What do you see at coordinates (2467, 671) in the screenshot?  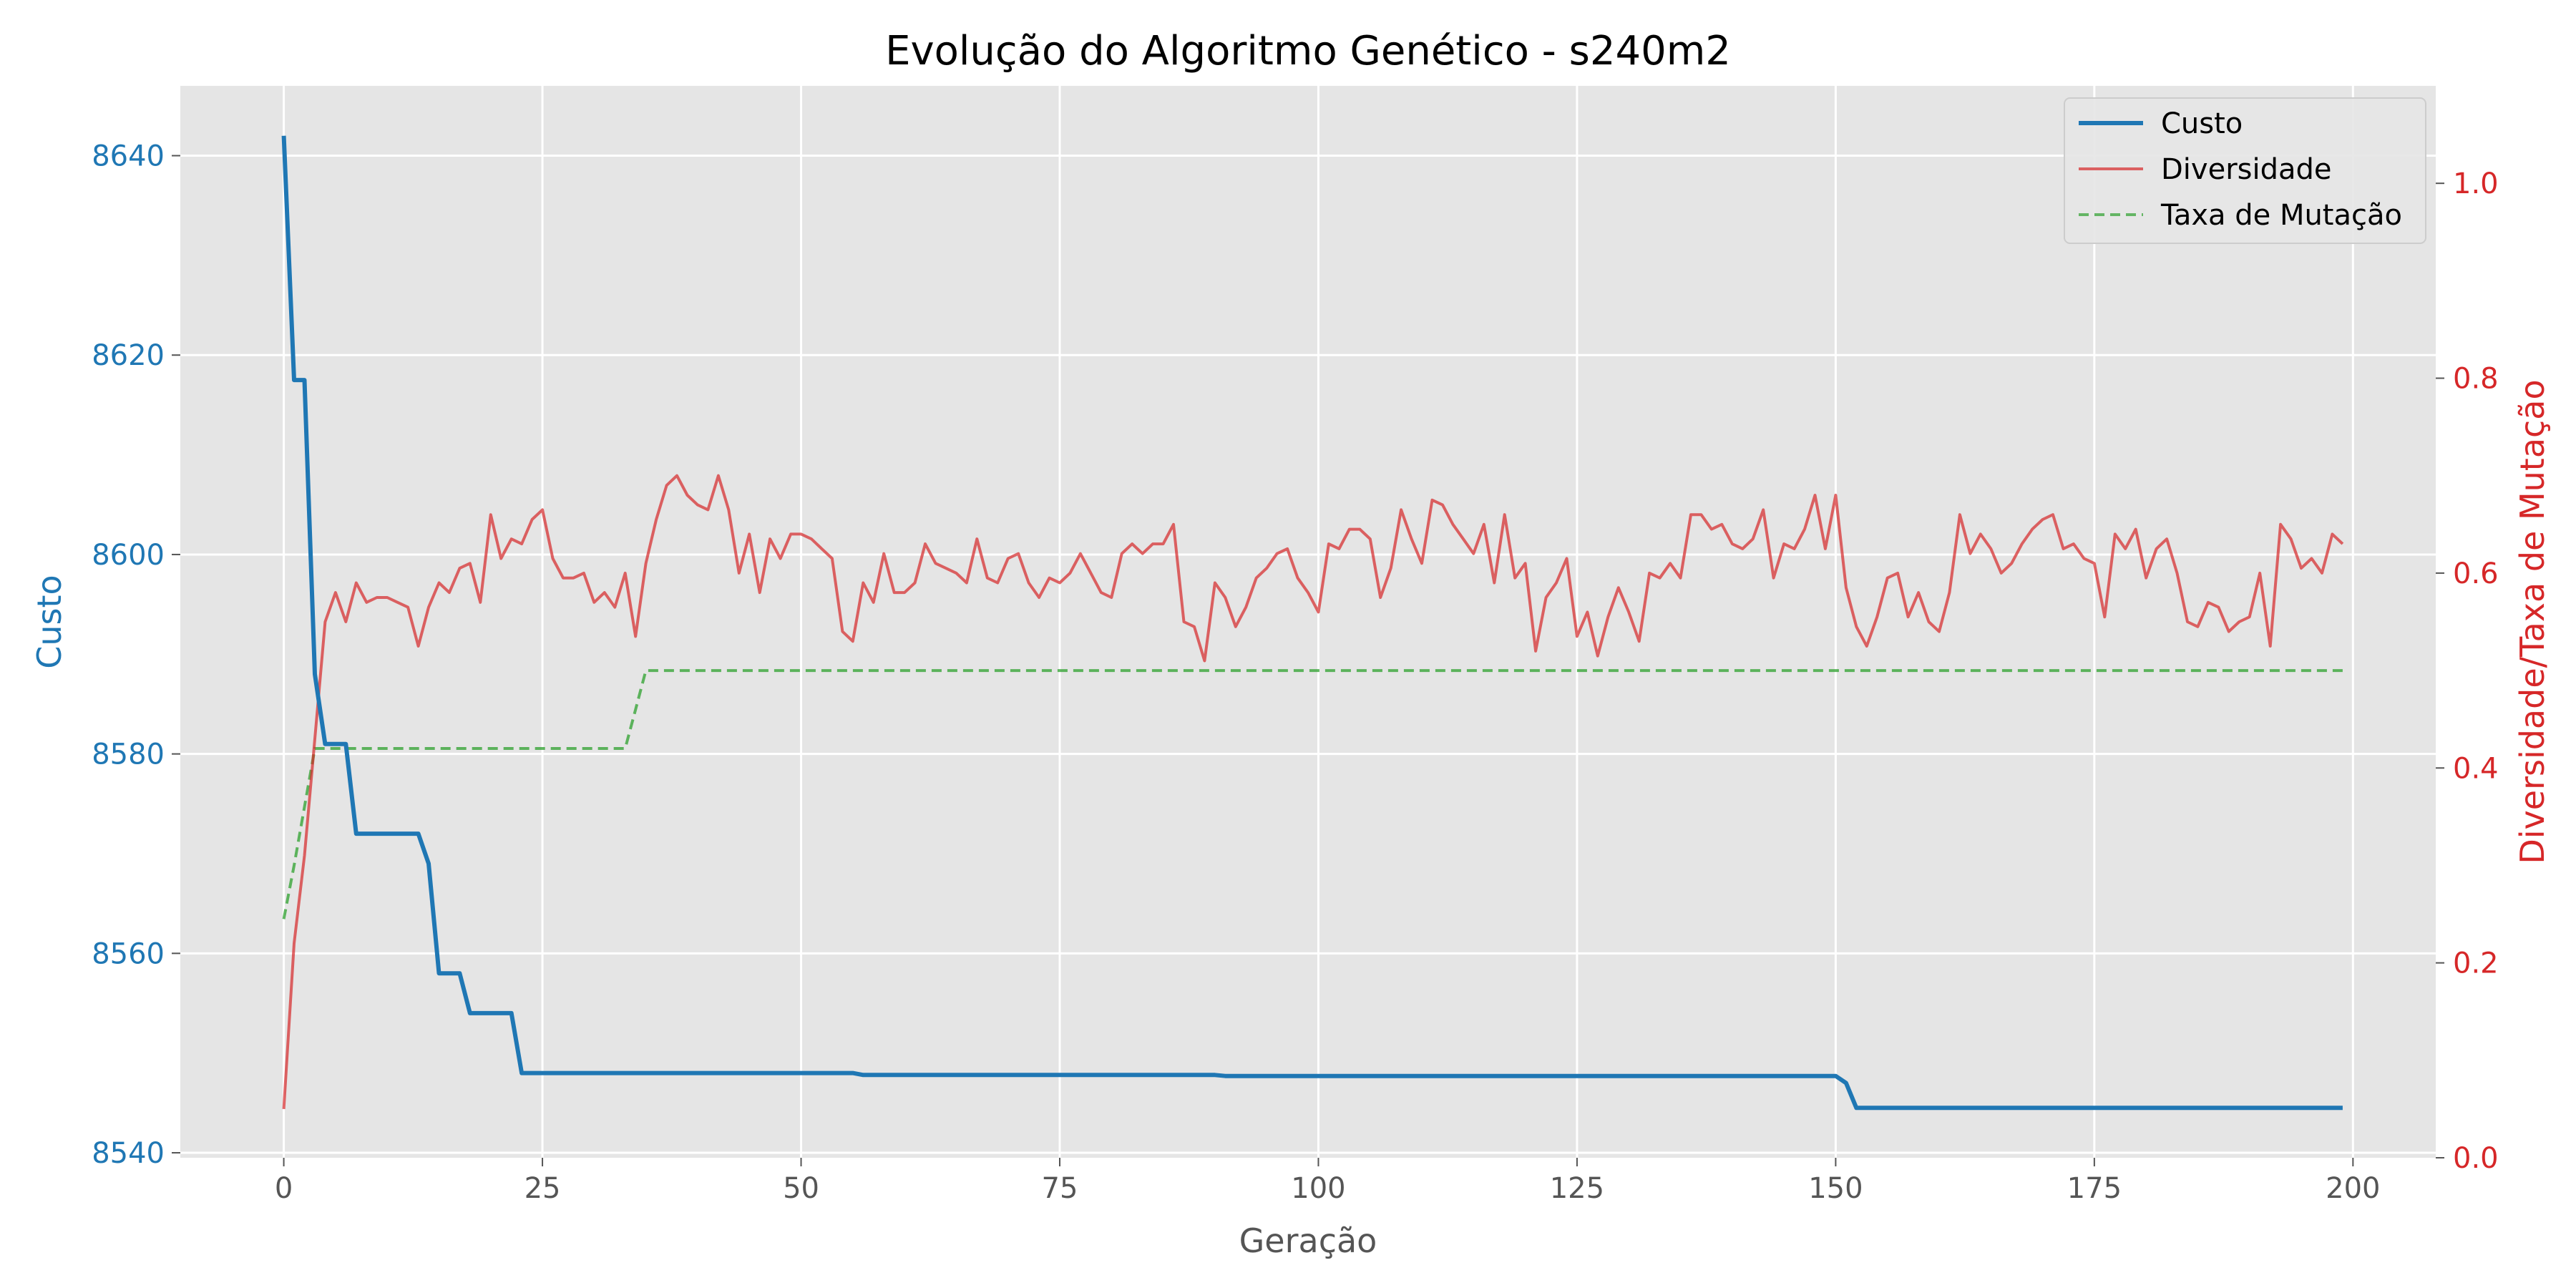 I see `y-axis-right: 0.0 0.2 0.4 0.6 0.8 1.0` at bounding box center [2467, 671].